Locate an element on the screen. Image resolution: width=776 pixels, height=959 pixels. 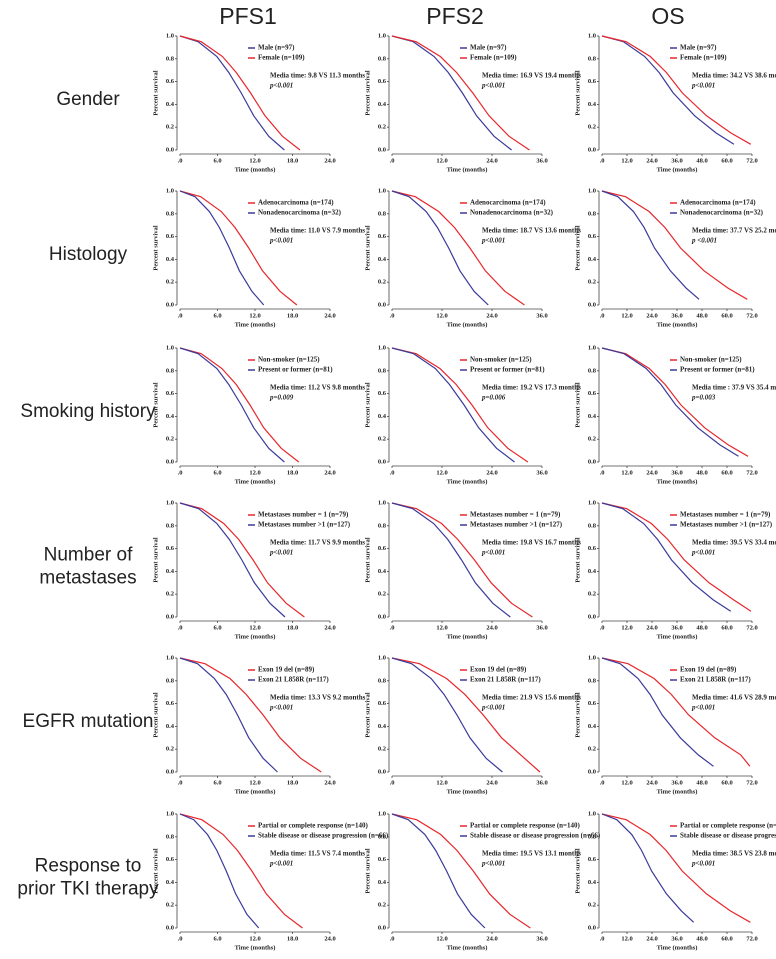
y-tick-label: 0.2 is located at coordinates (170, 905).